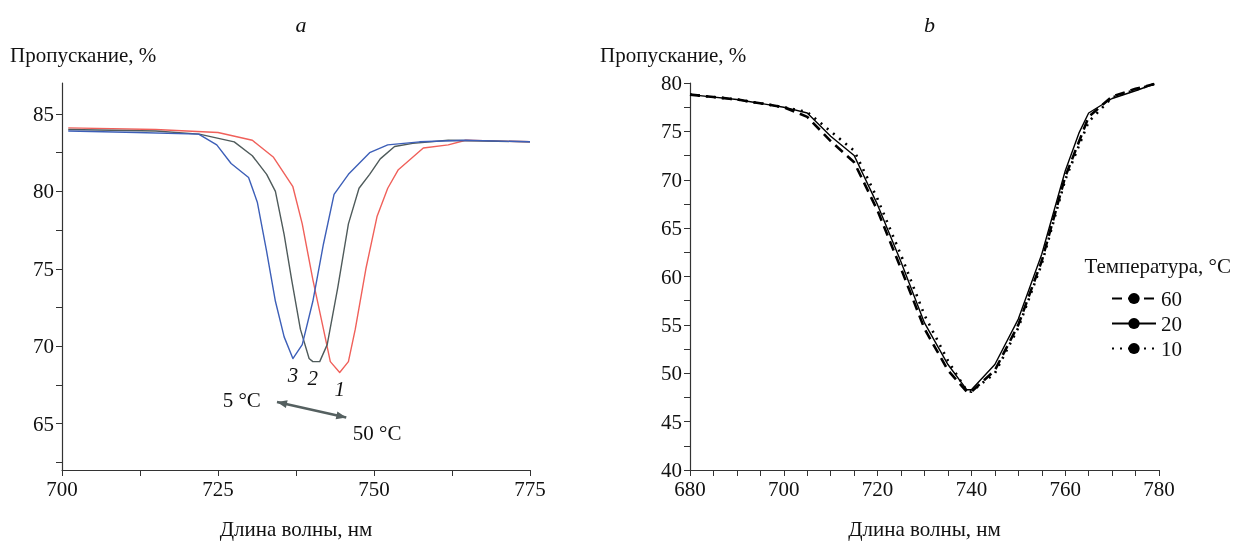 The height and width of the screenshot is (547, 1237). I want to click on x-tick-label: 780, so click(1159, 488).